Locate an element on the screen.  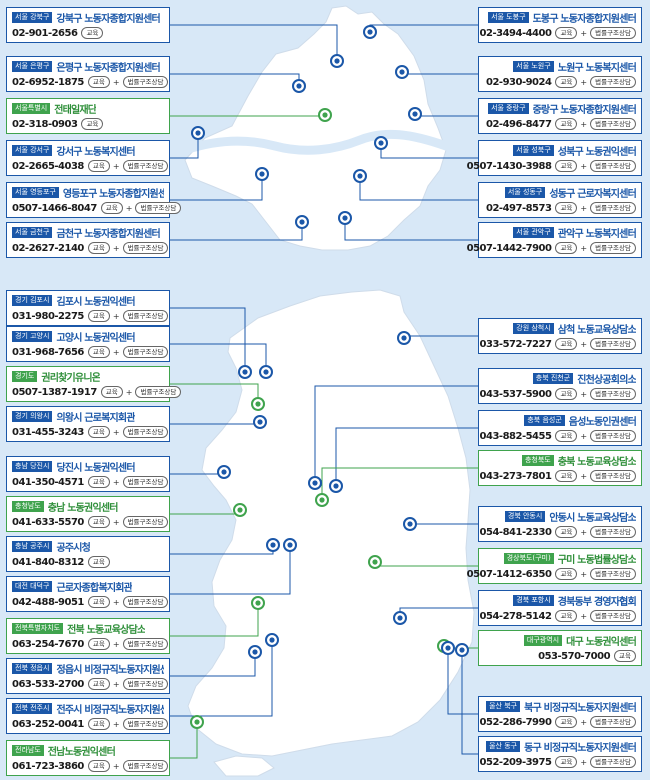
center-card-national-13: 충북 진천군 진천상공회의소 043-537-5900 교육 + 법률구조상담 is located at coordinates (560, 386).